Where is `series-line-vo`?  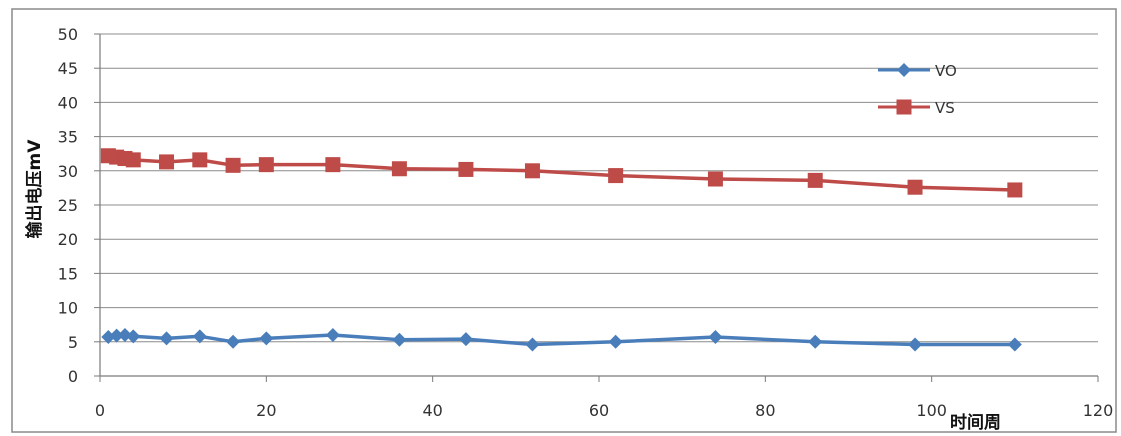
series-line-vo is located at coordinates (561, 340).